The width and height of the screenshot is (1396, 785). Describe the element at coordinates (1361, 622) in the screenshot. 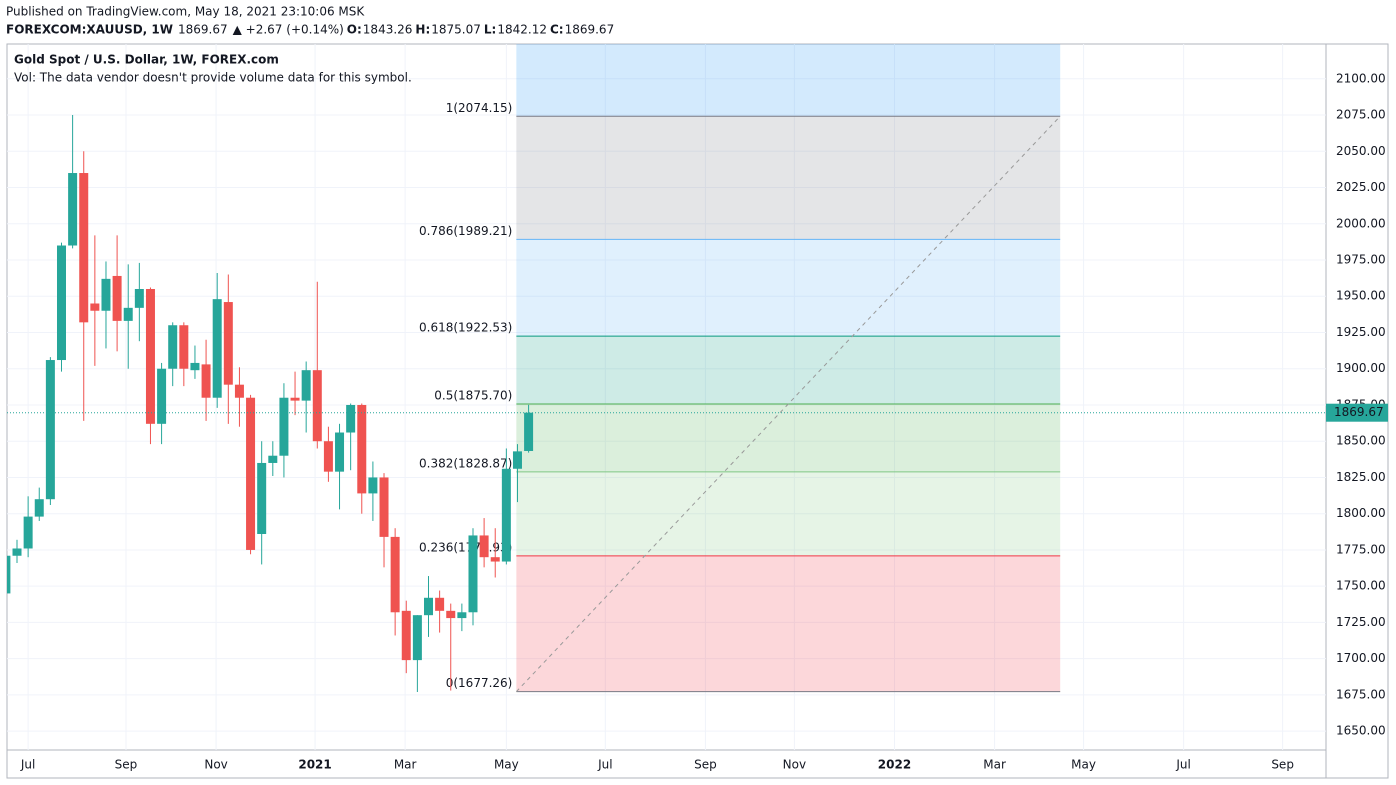

I see `y-tick-label: 1725.00` at that location.